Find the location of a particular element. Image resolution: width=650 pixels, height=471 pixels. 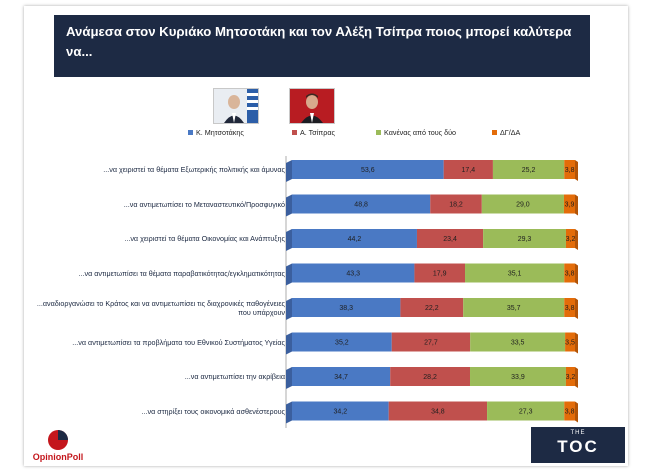

value-label-tsipras-0: 17,4 is located at coordinates (468, 170).